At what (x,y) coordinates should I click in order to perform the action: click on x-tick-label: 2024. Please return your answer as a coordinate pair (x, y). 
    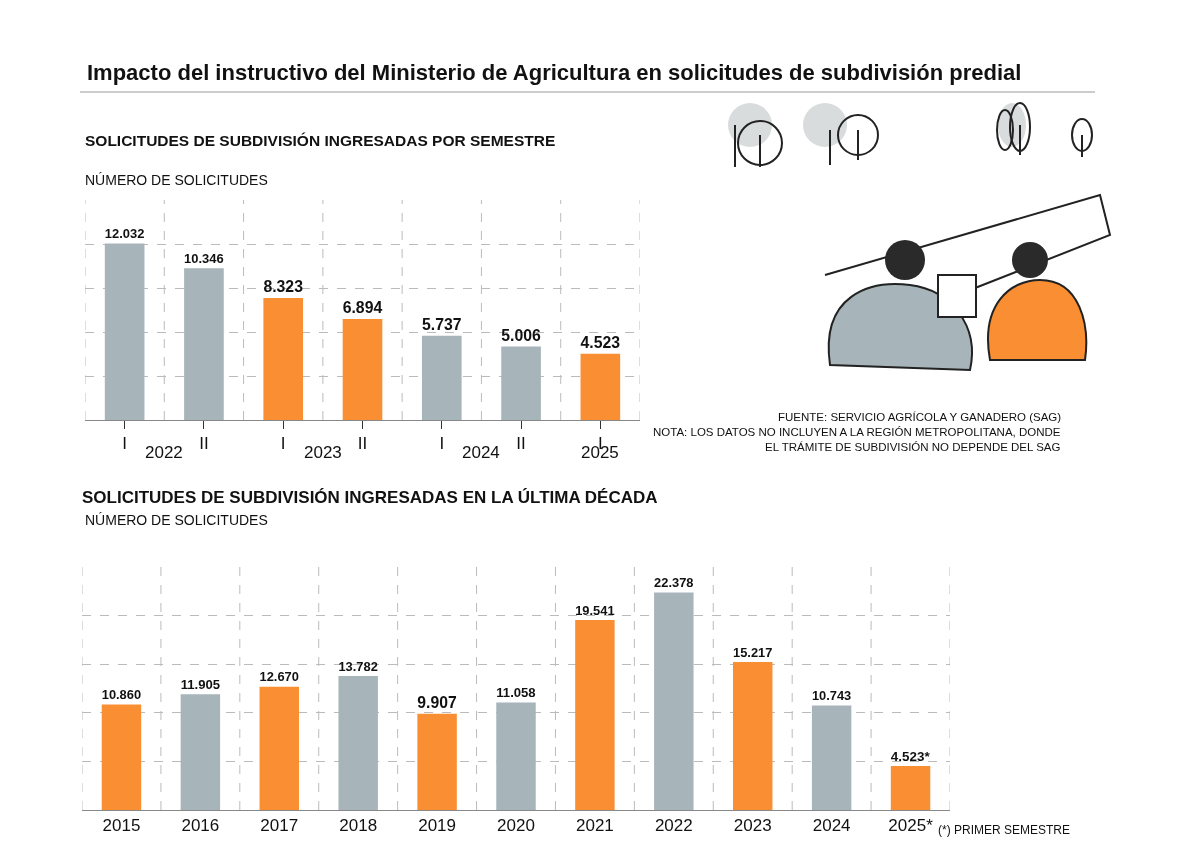
    Looking at the image, I should click on (831, 826).